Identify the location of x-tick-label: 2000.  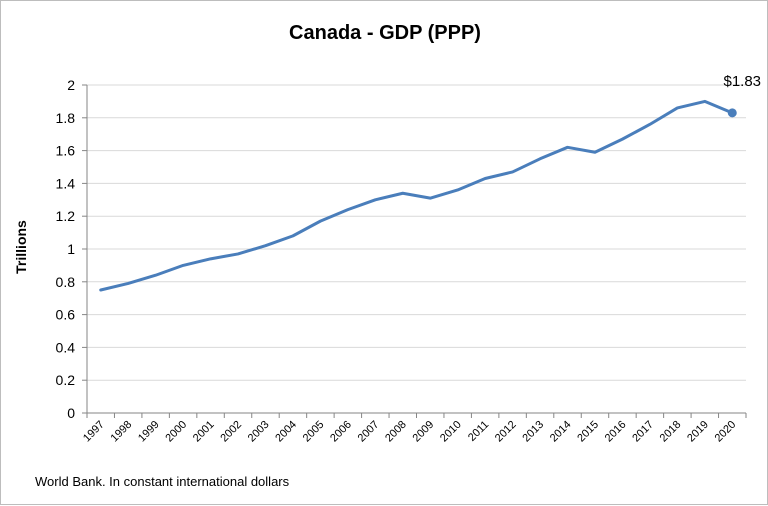
(176, 432).